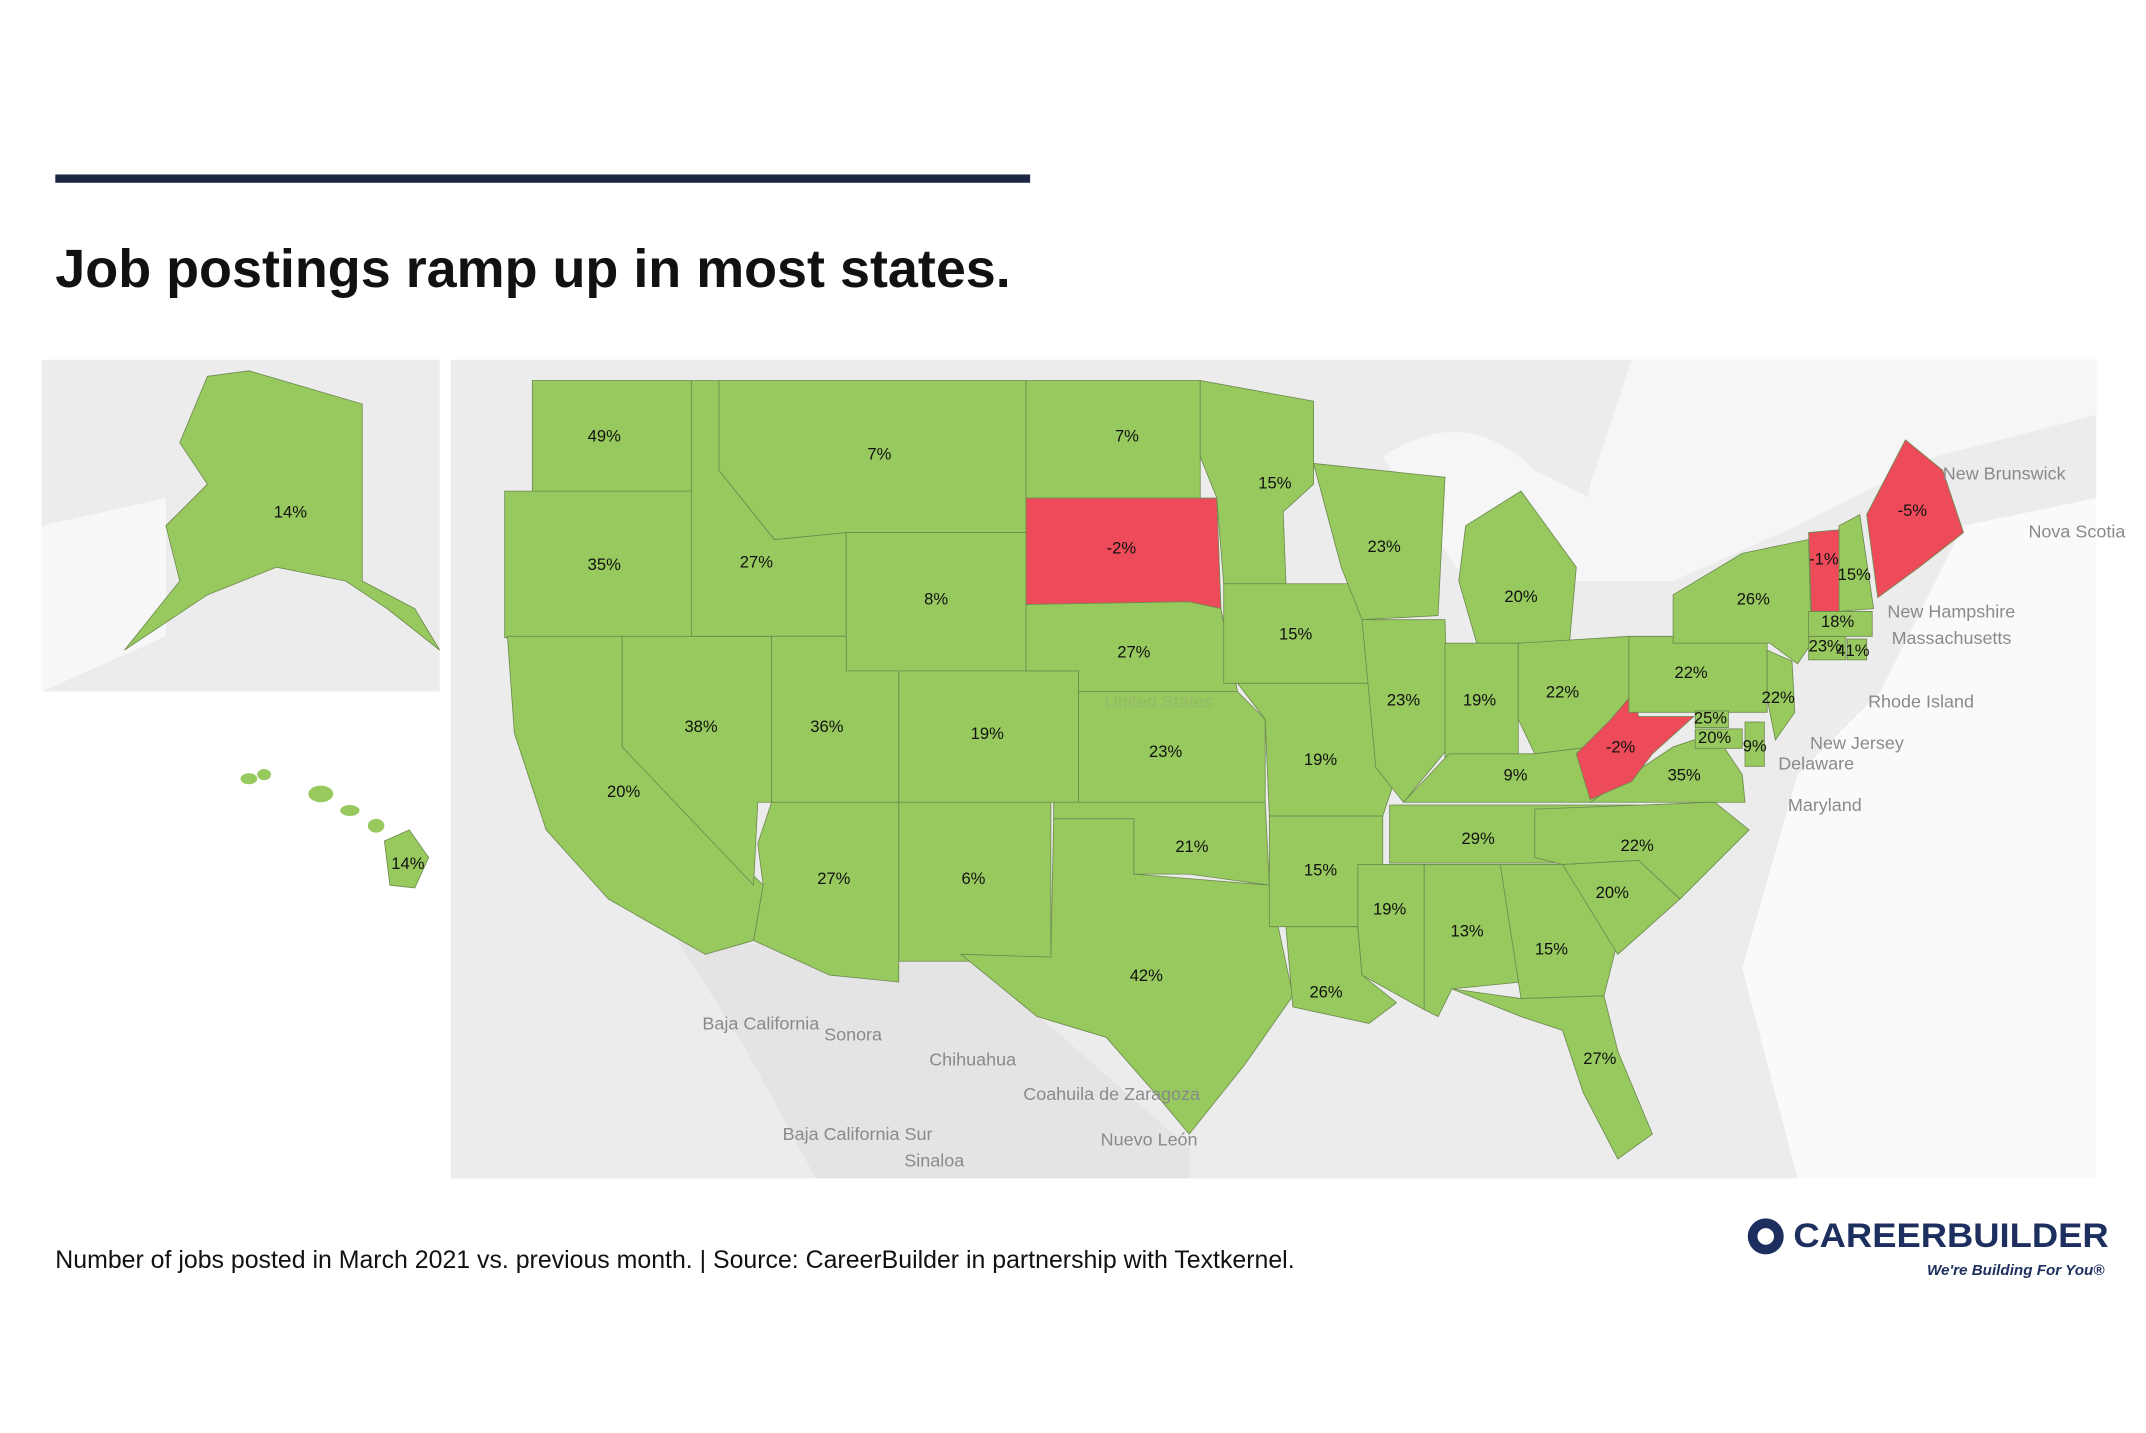  I want to click on state-value-label: 13%, so click(1466, 931).